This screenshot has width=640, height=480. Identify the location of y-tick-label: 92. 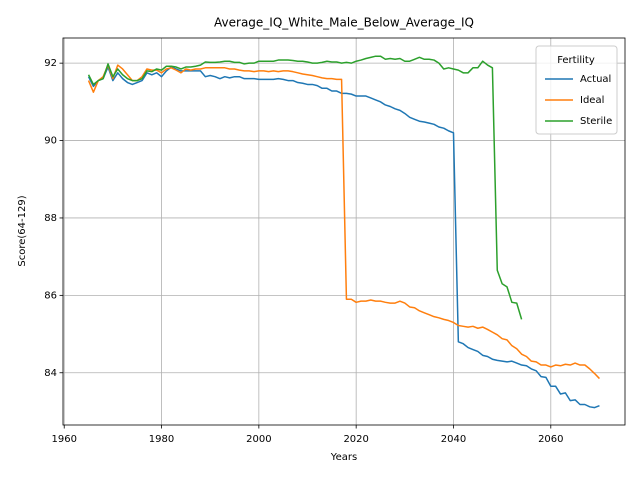
(50, 63).